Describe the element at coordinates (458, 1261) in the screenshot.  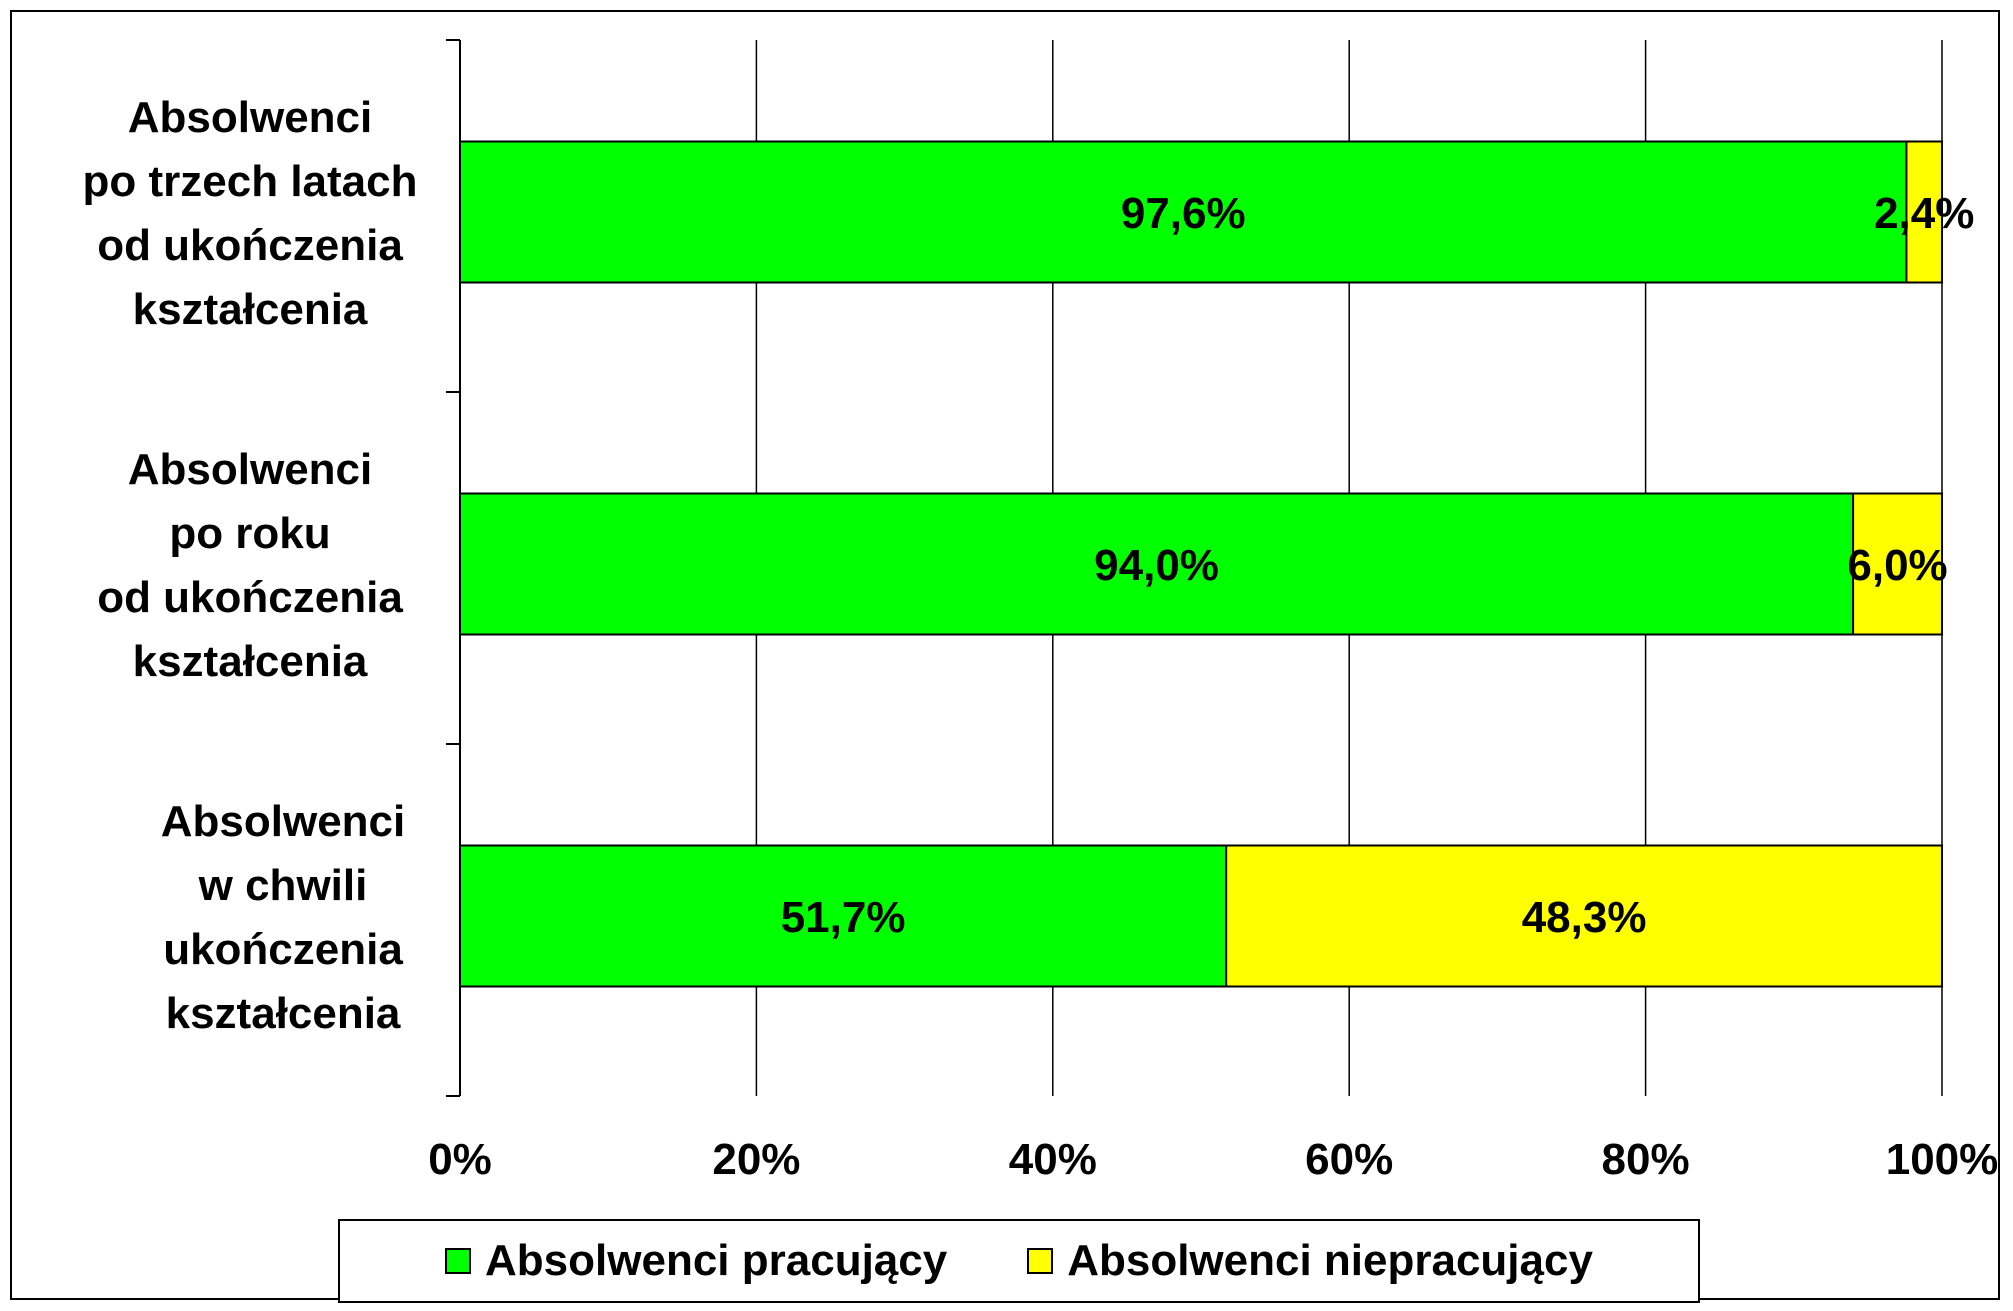
I see `legend-swatch-employed` at that location.